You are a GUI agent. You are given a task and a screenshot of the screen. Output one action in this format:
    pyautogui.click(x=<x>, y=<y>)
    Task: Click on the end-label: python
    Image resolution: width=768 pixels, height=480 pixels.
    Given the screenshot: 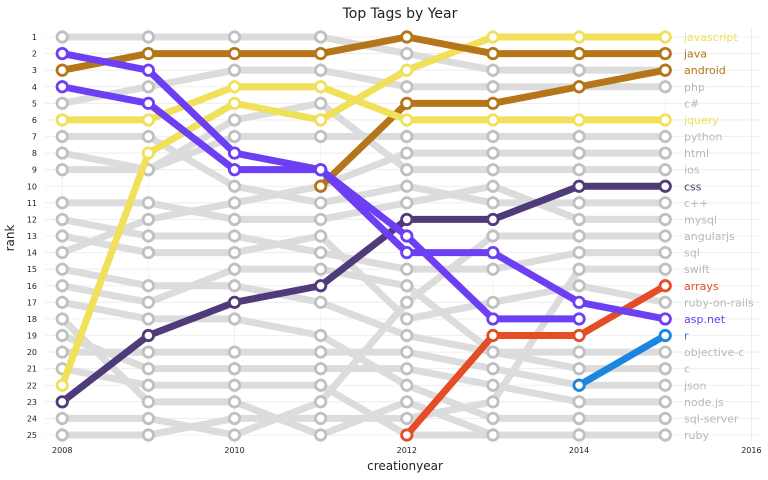 What is the action you would take?
    pyautogui.click(x=703, y=137)
    